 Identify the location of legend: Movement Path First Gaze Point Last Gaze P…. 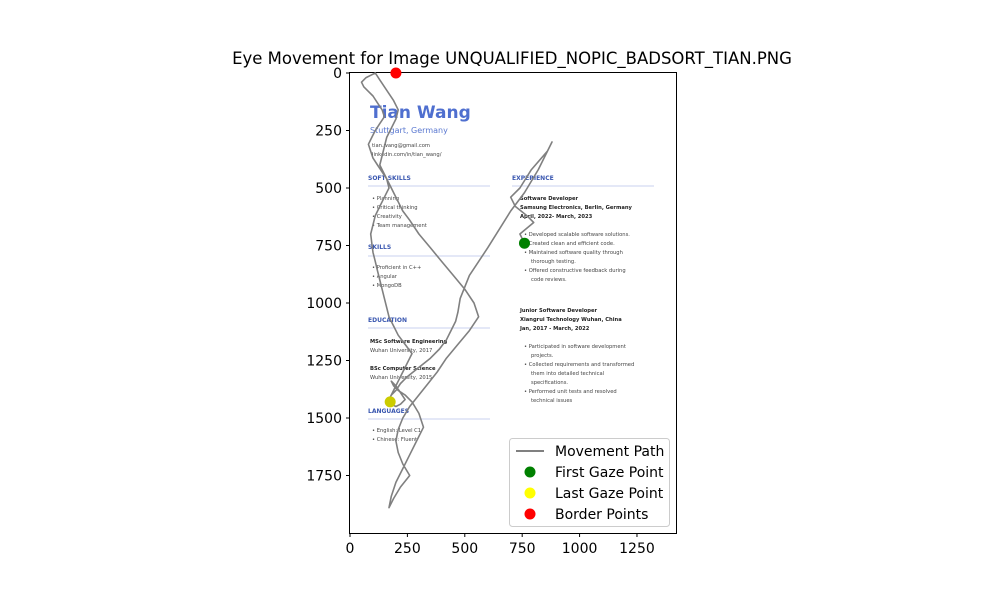
(589, 482).